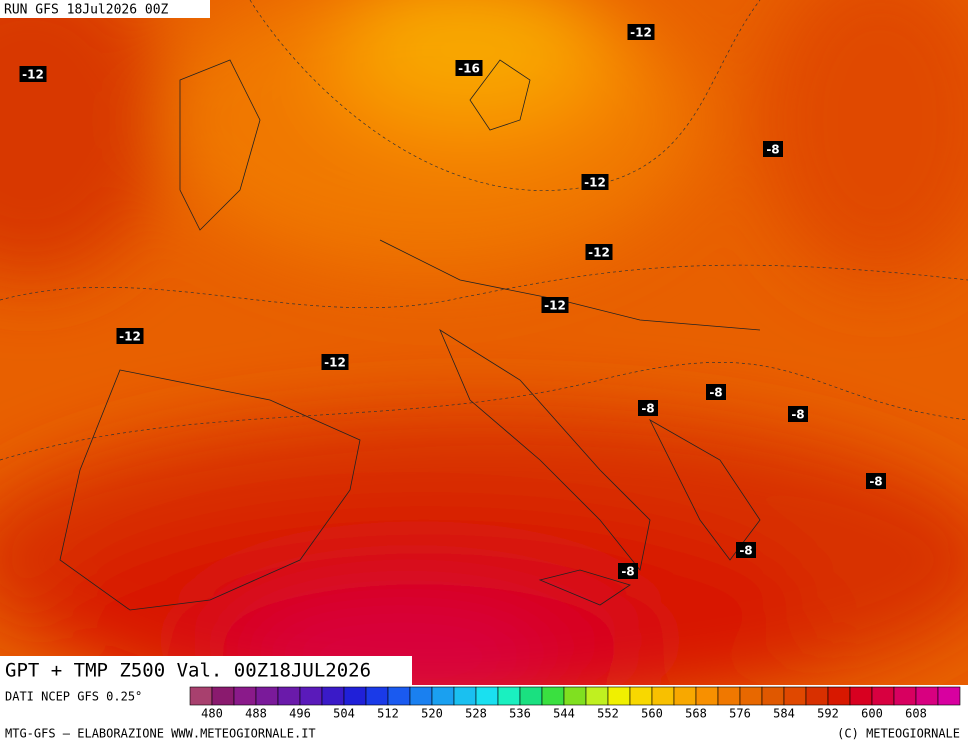 The height and width of the screenshot is (745, 968). I want to click on run-label: RUN GFS 18Jul2026 00Z, so click(86, 10).